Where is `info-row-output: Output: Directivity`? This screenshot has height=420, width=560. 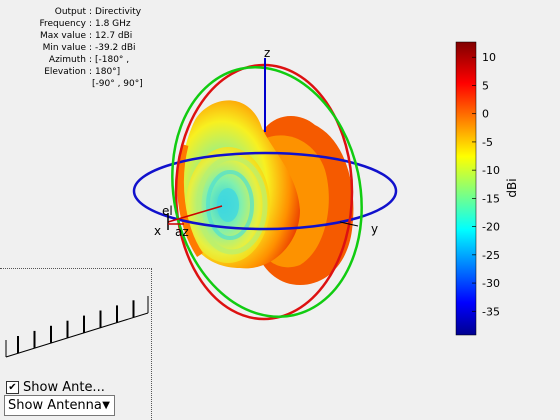 info-row-output: Output: Directivity is located at coordinates (98, 12).